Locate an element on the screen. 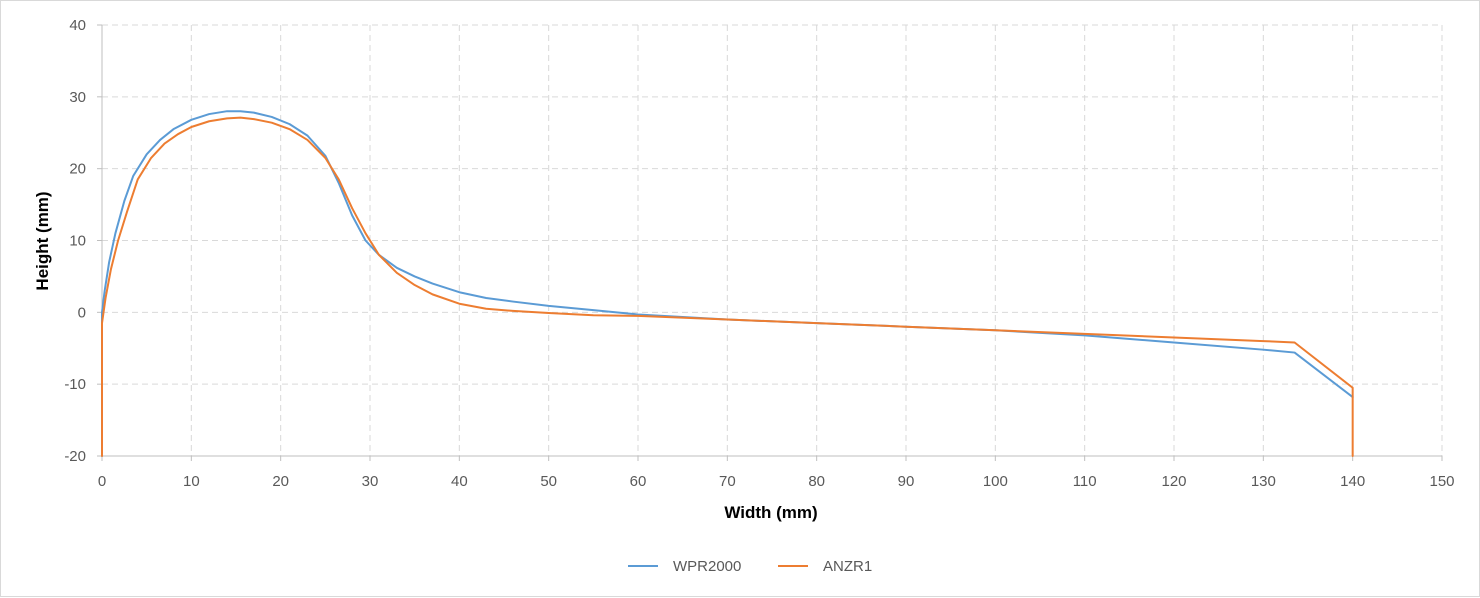 The image size is (1480, 598). y-tick-label: 10 is located at coordinates (77, 241).